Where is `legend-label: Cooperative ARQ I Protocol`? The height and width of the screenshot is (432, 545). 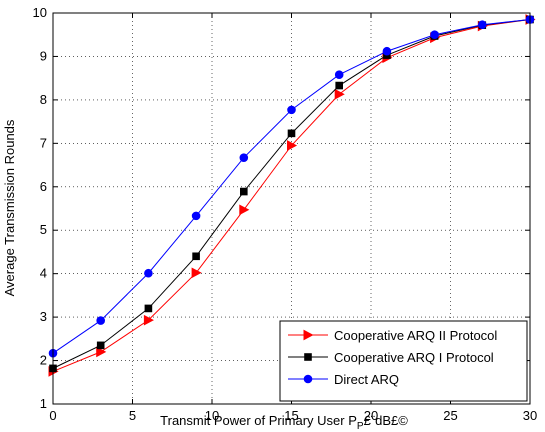
legend-label: Cooperative ARQ I Protocol is located at coordinates (414, 357).